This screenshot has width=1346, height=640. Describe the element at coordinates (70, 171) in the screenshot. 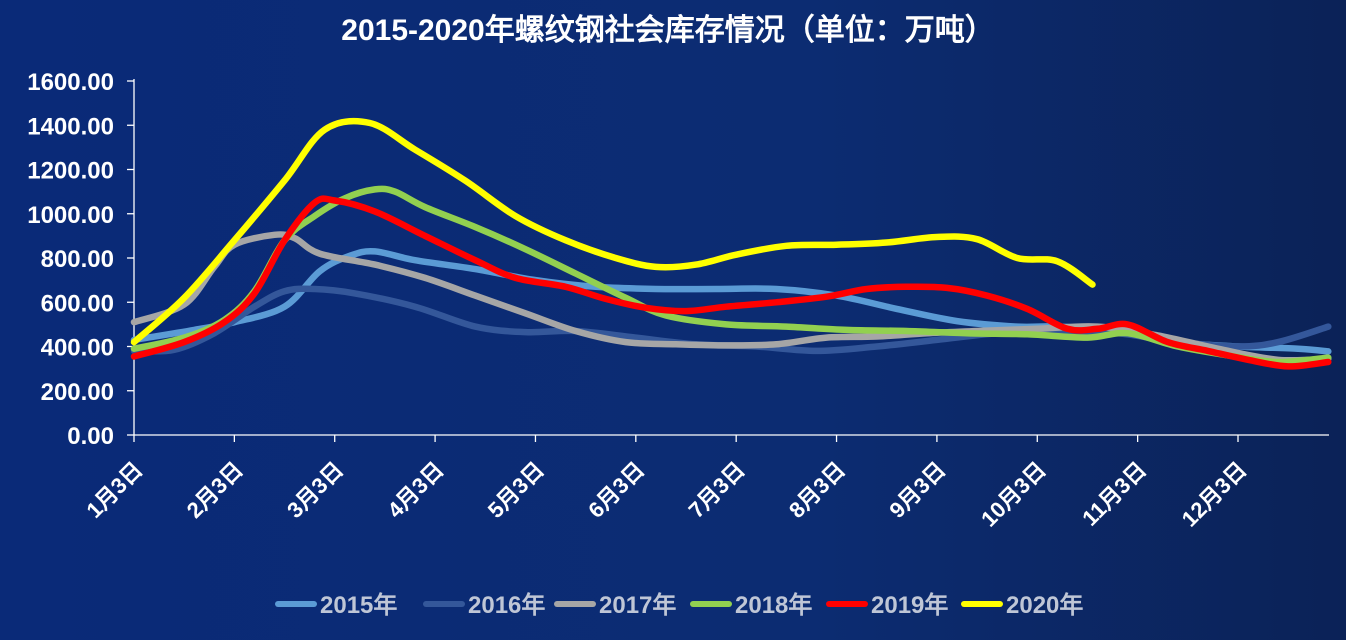

I see `y-tick-label: 1200.00` at that location.